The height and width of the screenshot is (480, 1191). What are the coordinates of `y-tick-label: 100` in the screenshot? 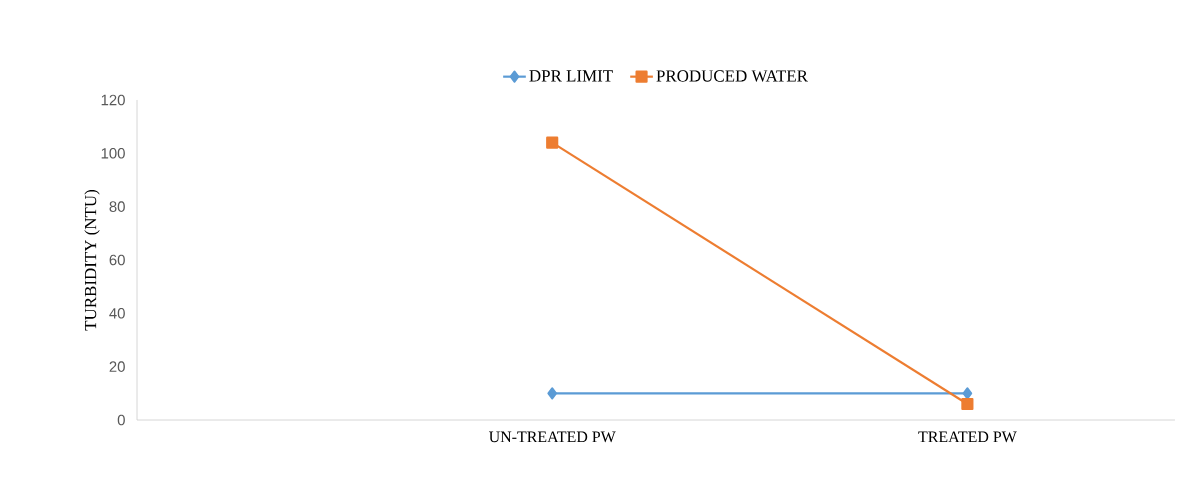 It's located at (113, 153).